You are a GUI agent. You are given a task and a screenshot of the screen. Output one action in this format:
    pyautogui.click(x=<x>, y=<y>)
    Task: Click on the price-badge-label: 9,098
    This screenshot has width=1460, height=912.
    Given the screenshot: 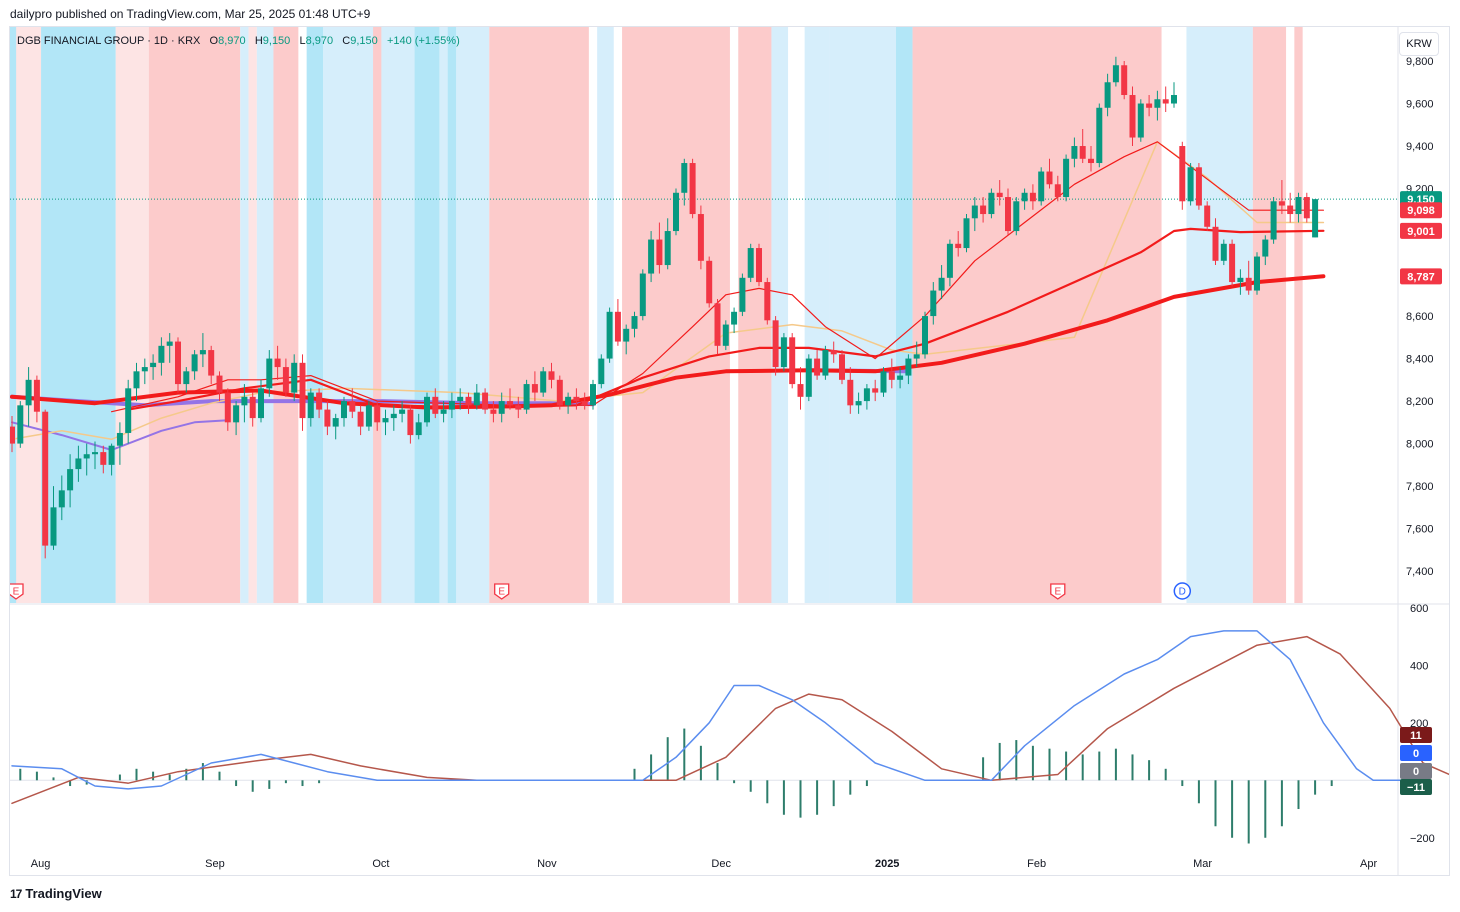 What is the action you would take?
    pyautogui.click(x=1421, y=211)
    